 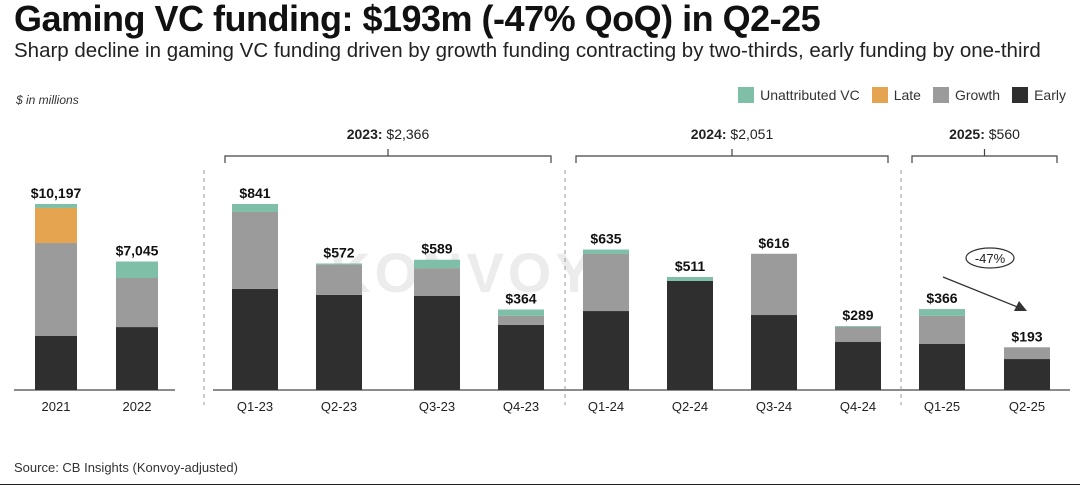 What do you see at coordinates (463, 272) in the screenshot?
I see `watermark: KONVOY` at bounding box center [463, 272].